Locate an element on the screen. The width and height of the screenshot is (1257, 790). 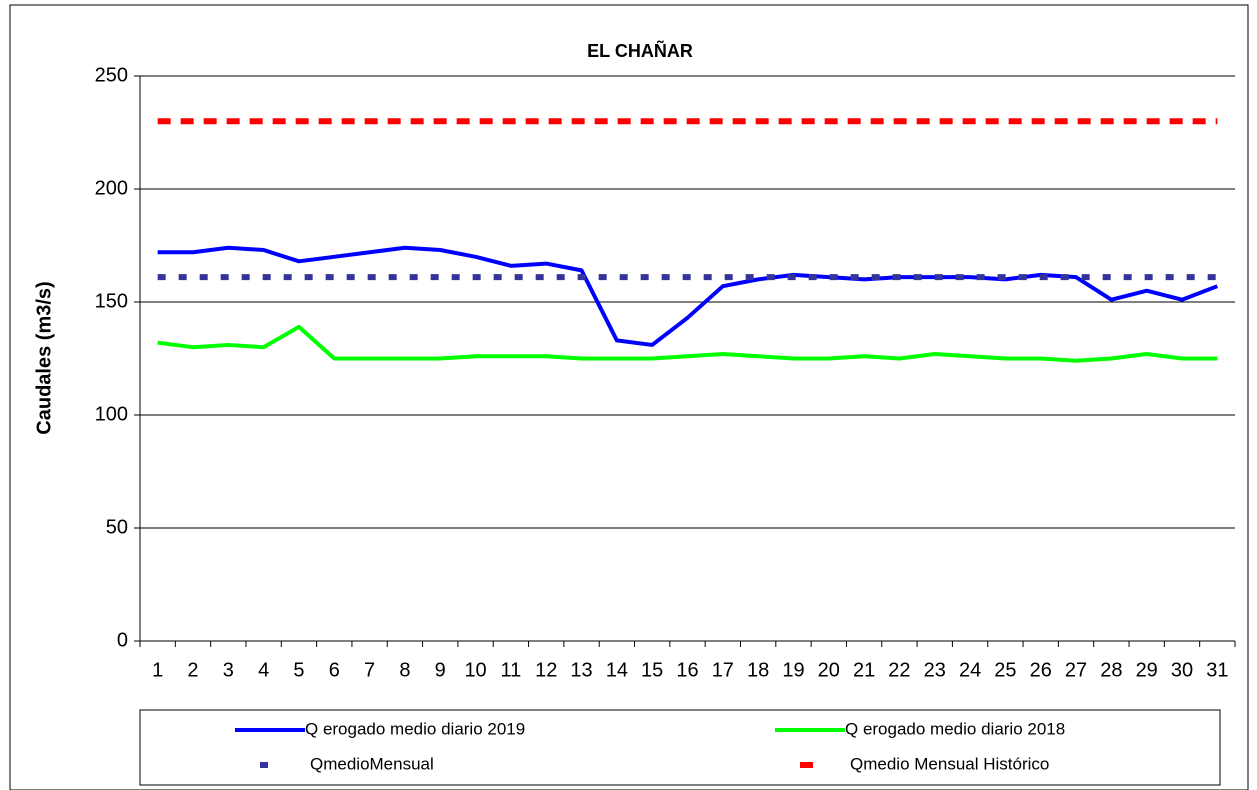
x-tick-label: 17 is located at coordinates (723, 670).